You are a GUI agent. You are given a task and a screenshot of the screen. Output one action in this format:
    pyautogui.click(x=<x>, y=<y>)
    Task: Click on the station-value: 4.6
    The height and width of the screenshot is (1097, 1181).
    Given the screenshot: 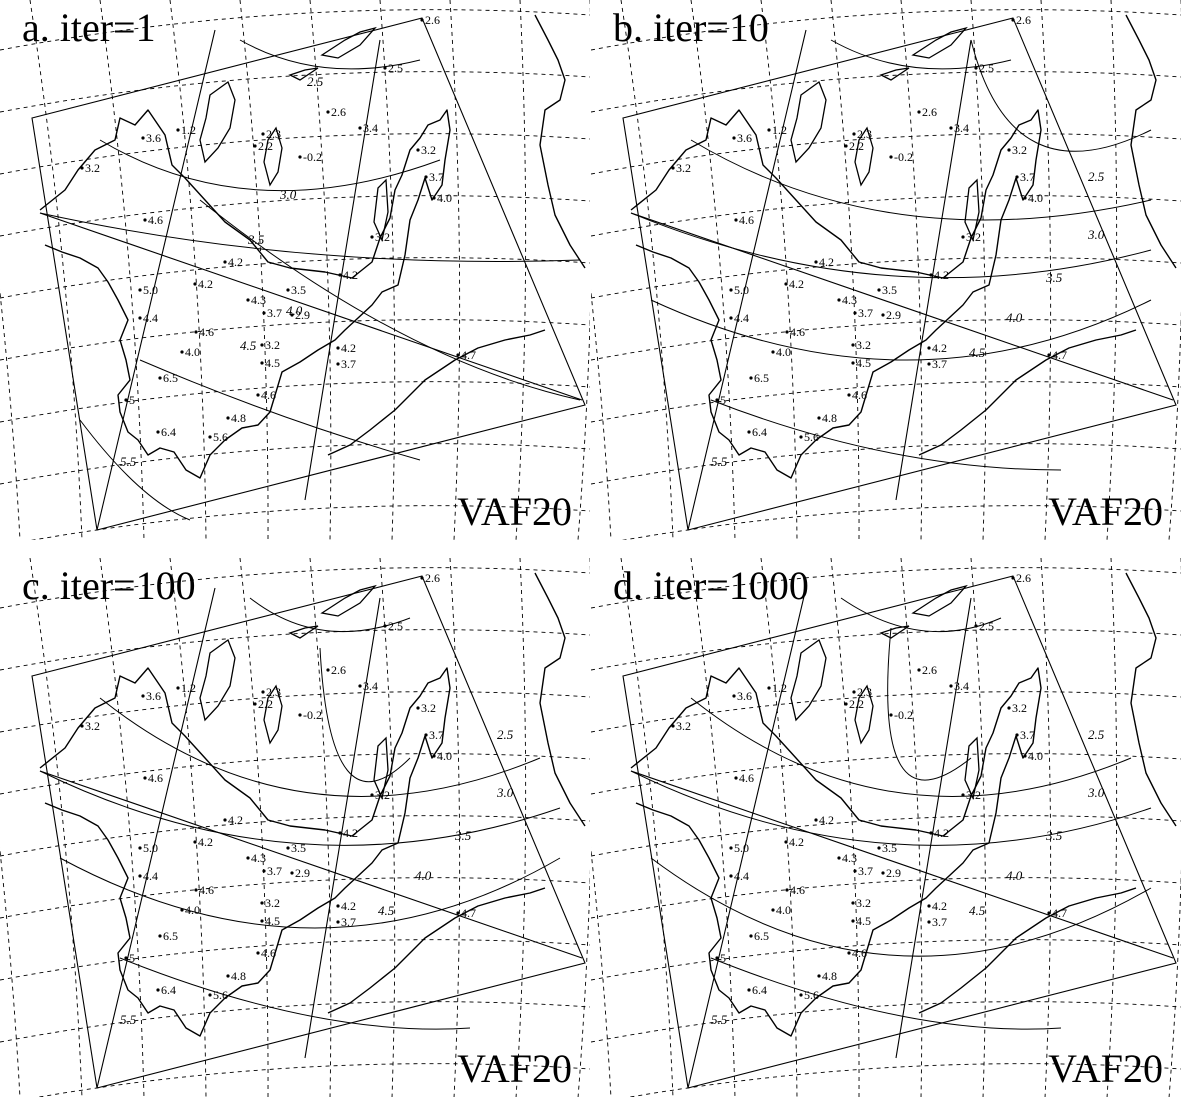 What is the action you would take?
    pyautogui.click(x=746, y=778)
    